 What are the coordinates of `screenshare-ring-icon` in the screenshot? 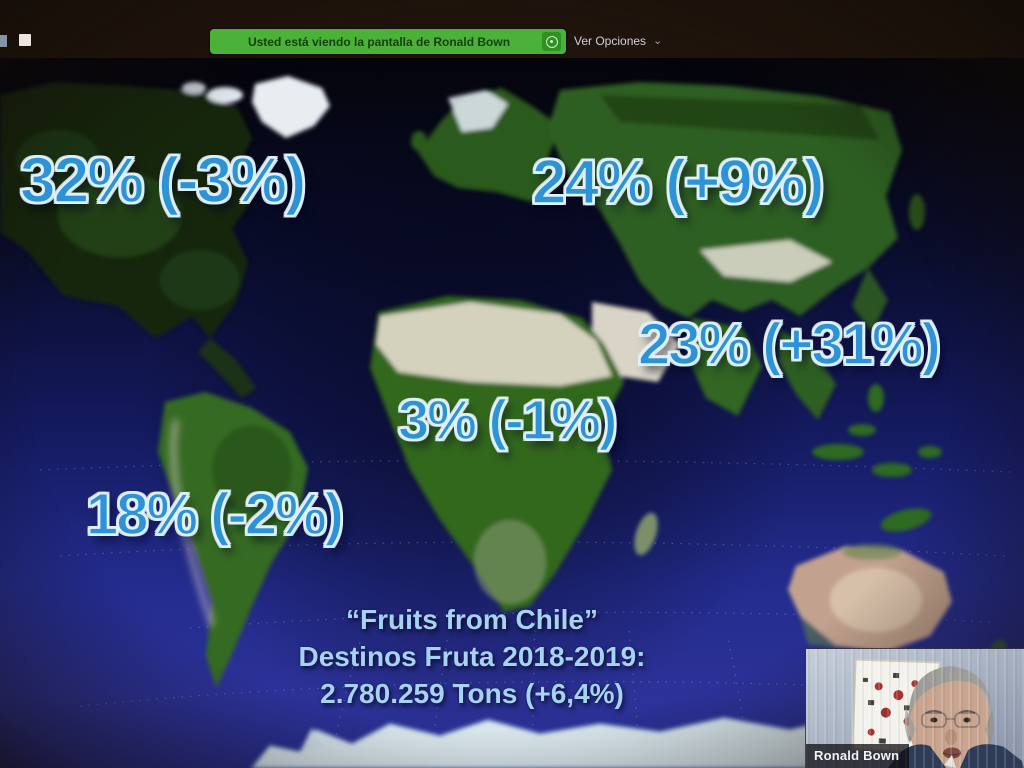 It's located at (551, 41).